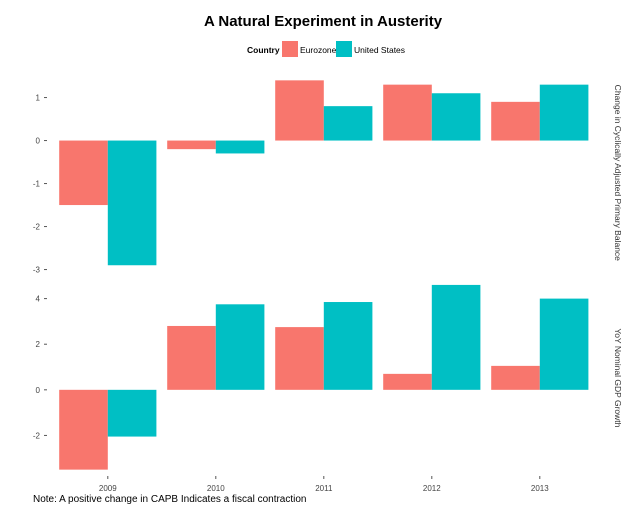 Image resolution: width=640 pixels, height=512 pixels. What do you see at coordinates (379, 50) in the screenshot?
I see `legend-label-united-states: United States` at bounding box center [379, 50].